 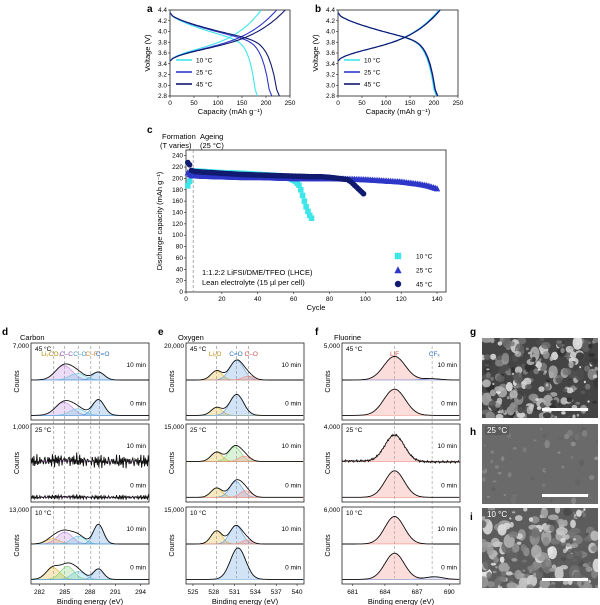 What do you see at coordinates (180, 258) in the screenshot?
I see `y-tick-label: 60` at bounding box center [180, 258].